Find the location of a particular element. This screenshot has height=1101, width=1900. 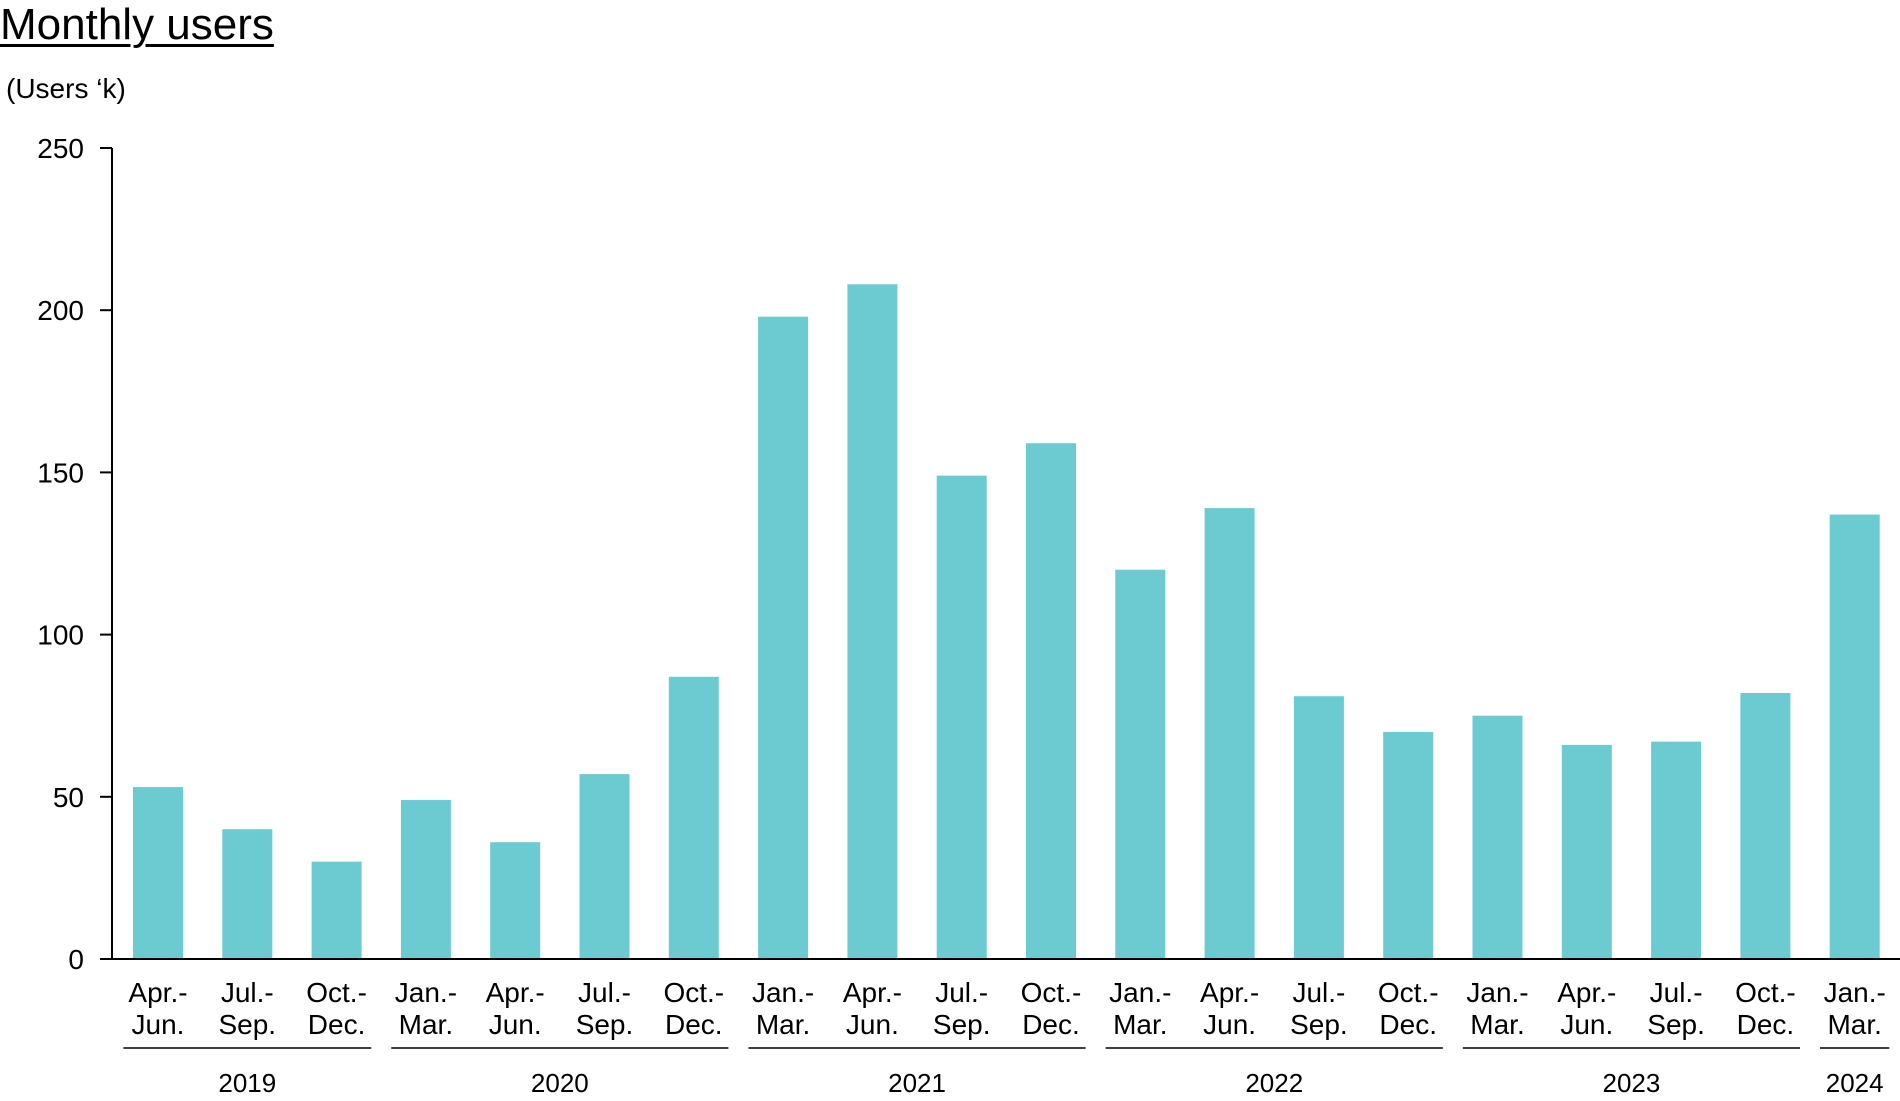

year-group-label: 2024 is located at coordinates (1855, 1083).